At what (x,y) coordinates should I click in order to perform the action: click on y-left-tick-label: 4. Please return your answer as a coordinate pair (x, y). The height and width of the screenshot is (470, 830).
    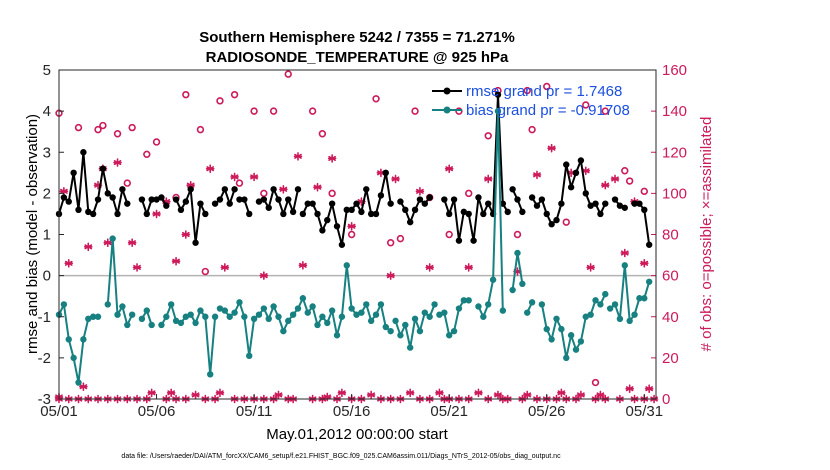
    Looking at the image, I should click on (47, 111).